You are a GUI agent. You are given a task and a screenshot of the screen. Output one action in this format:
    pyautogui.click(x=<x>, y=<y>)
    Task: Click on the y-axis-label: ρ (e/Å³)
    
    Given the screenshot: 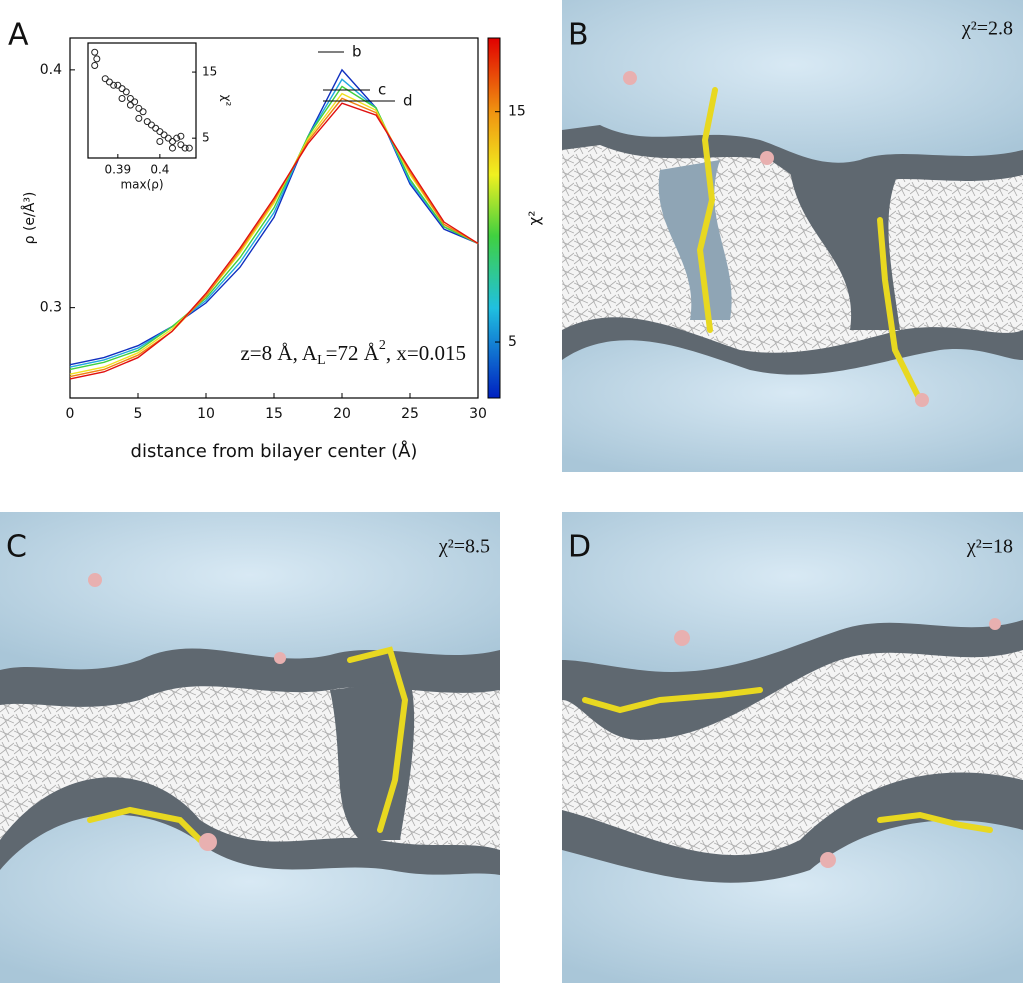 What is the action you would take?
    pyautogui.click(x=29, y=218)
    